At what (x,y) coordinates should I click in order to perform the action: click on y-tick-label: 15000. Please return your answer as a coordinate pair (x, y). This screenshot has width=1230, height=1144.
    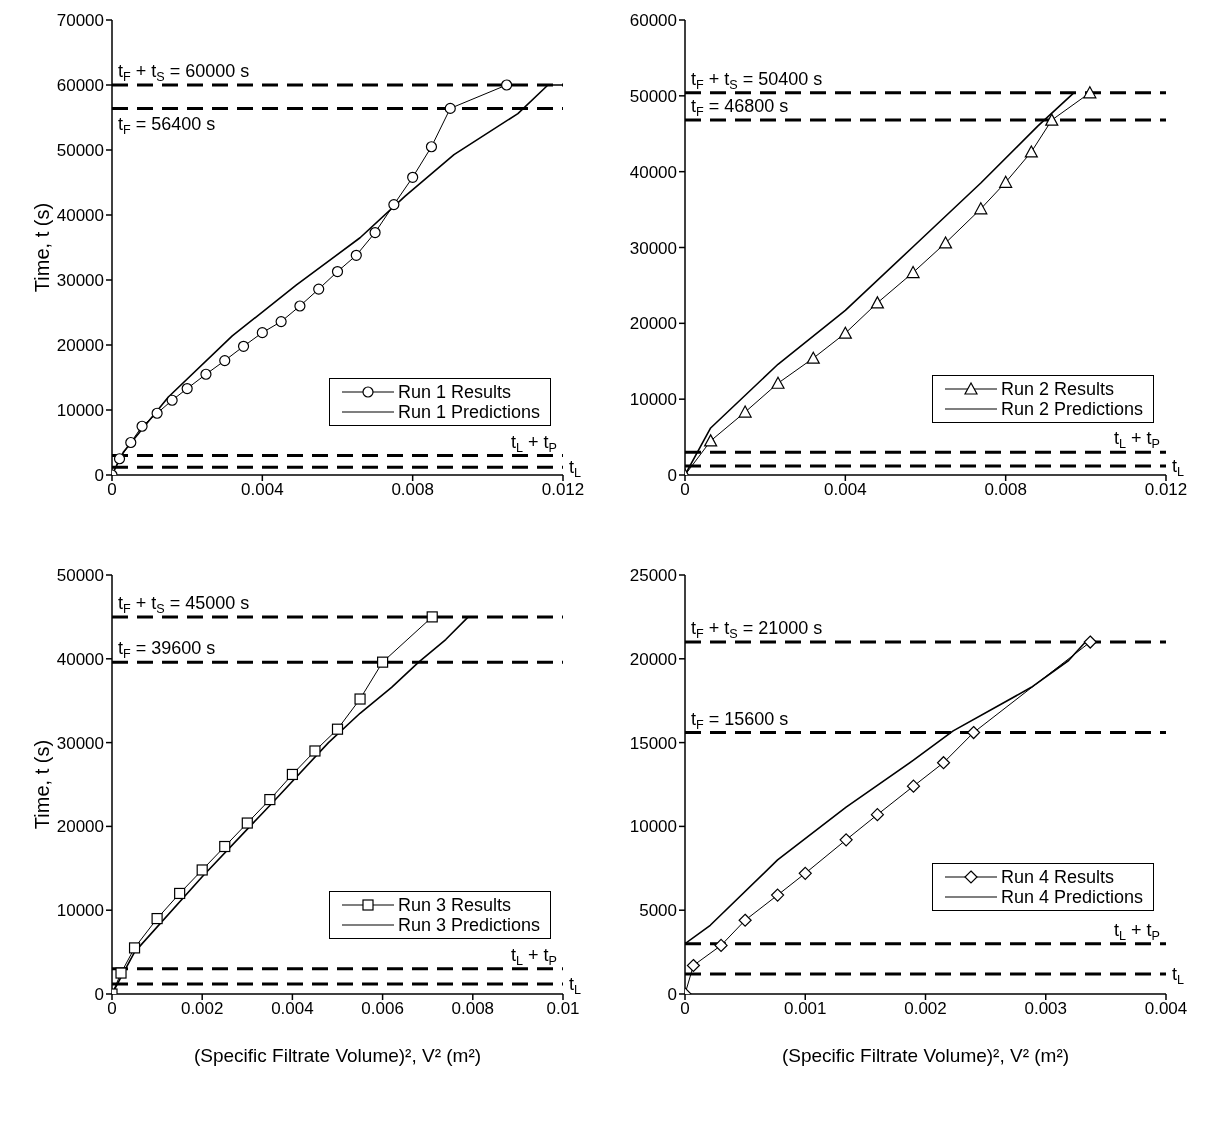
    Looking at the image, I should click on (653, 743).